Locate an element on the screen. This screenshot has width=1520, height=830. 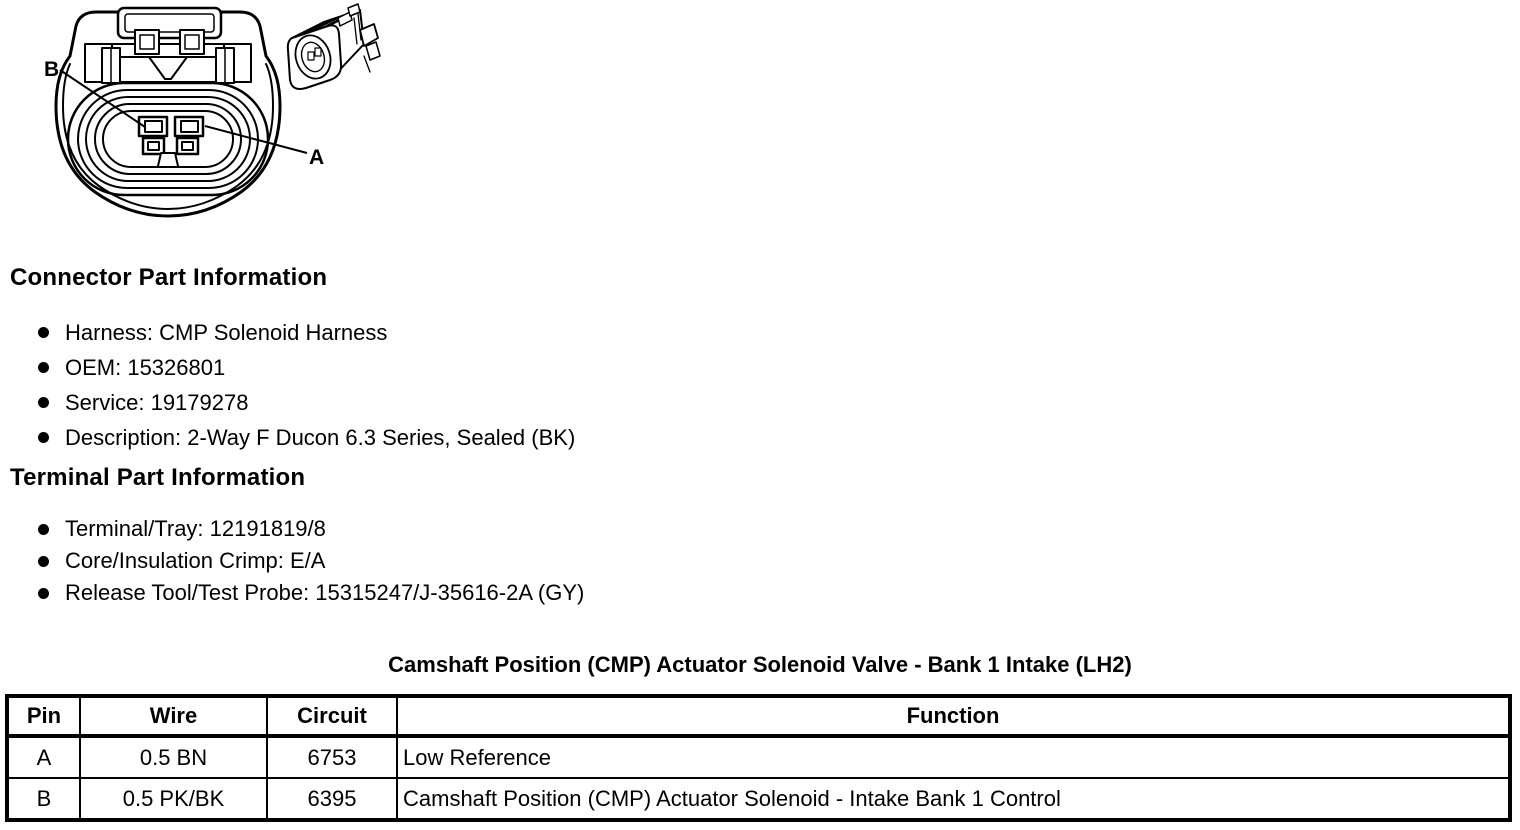
terminal-info-heading: Terminal Part Information is located at coordinates (158, 477).